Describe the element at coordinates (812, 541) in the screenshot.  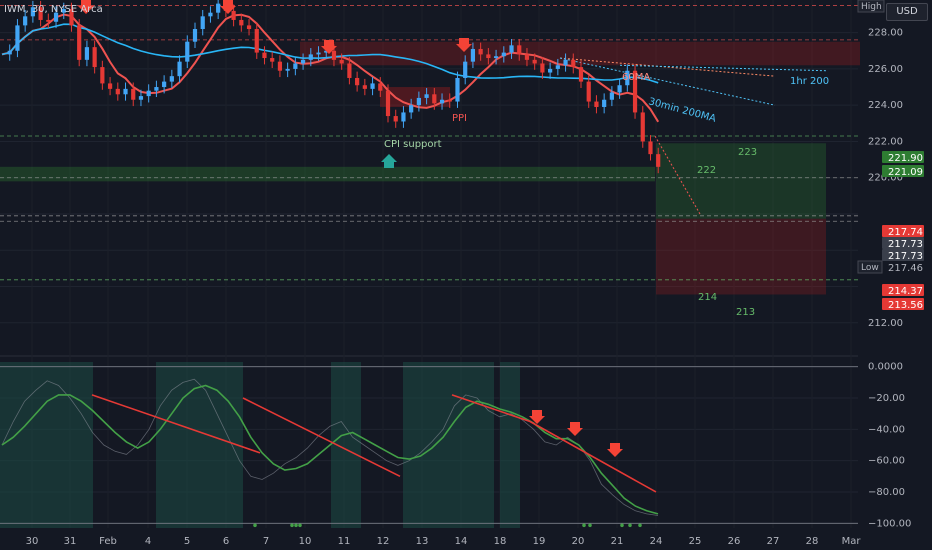
I see `time-tick-label: 28` at that location.